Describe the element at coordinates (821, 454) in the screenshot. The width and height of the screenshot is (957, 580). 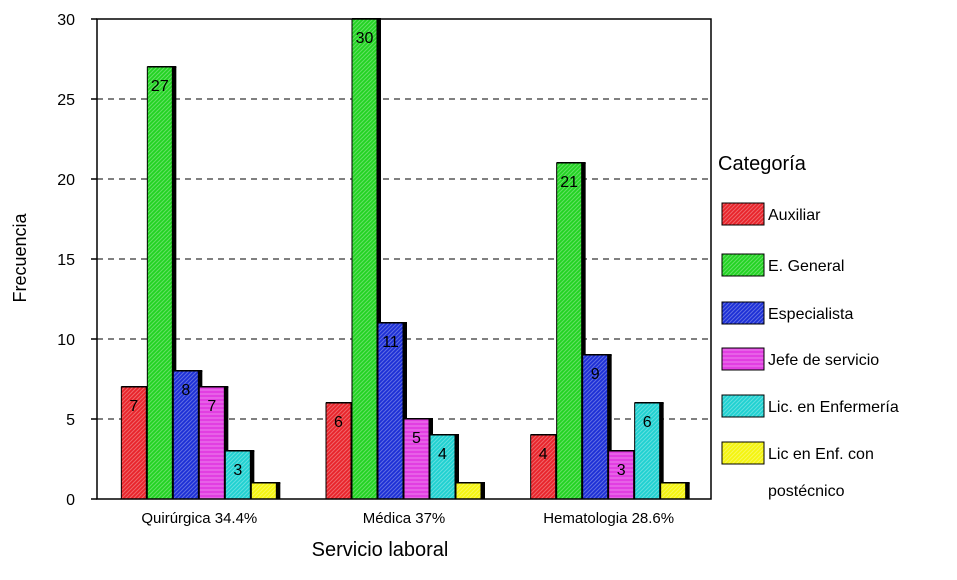
I see `legend-label: Lic en Enf. con` at that location.